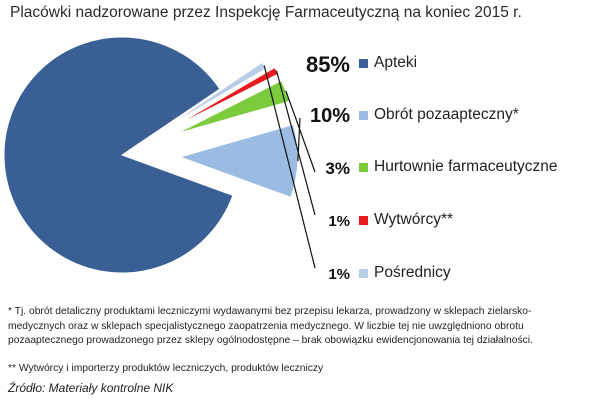 This screenshot has height=401, width=590. What do you see at coordinates (339, 221) in the screenshot?
I see `pct-label-wytworcy: 1%` at bounding box center [339, 221].